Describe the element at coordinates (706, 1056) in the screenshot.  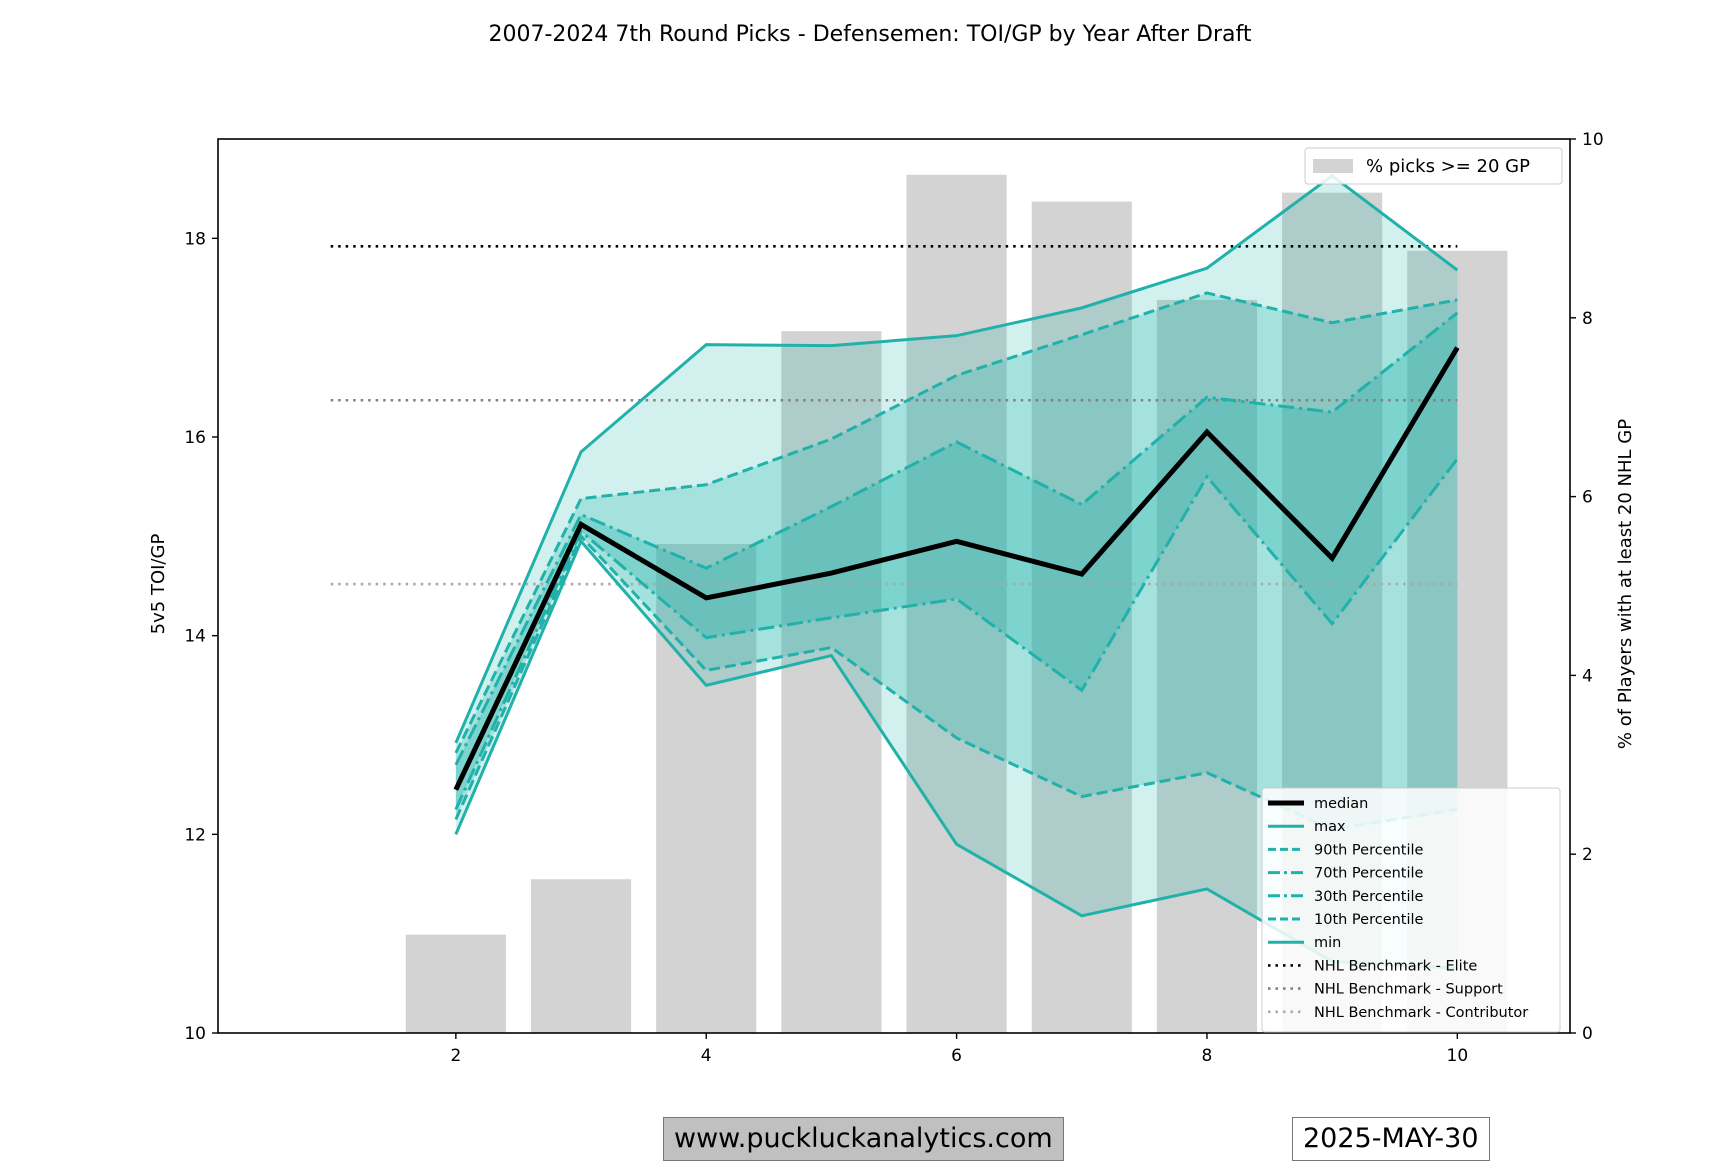
I see `x-tick-label-4: 4` at that location.